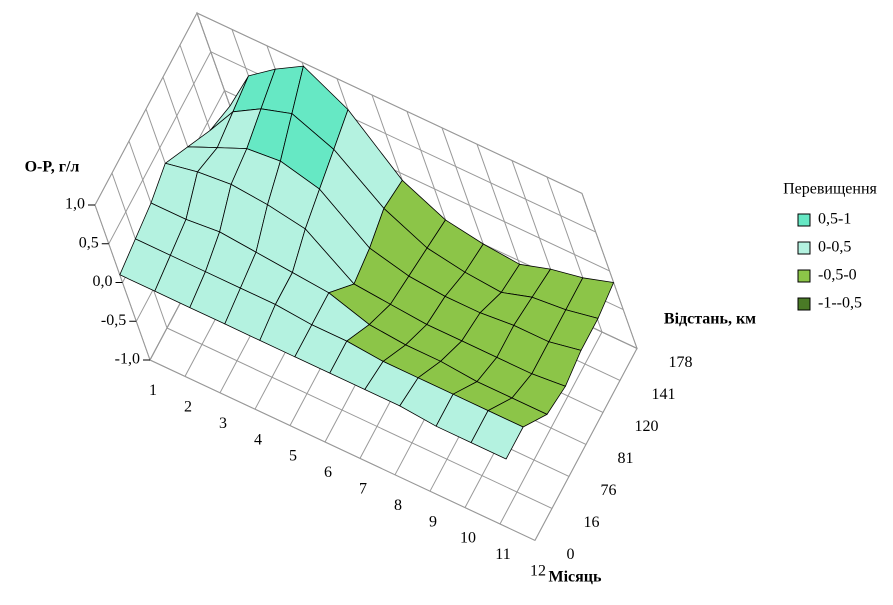 Image resolution: width=893 pixels, height=605 pixels. Describe the element at coordinates (664, 394) in the screenshot. I see `depth-tick-label: 141` at that location.